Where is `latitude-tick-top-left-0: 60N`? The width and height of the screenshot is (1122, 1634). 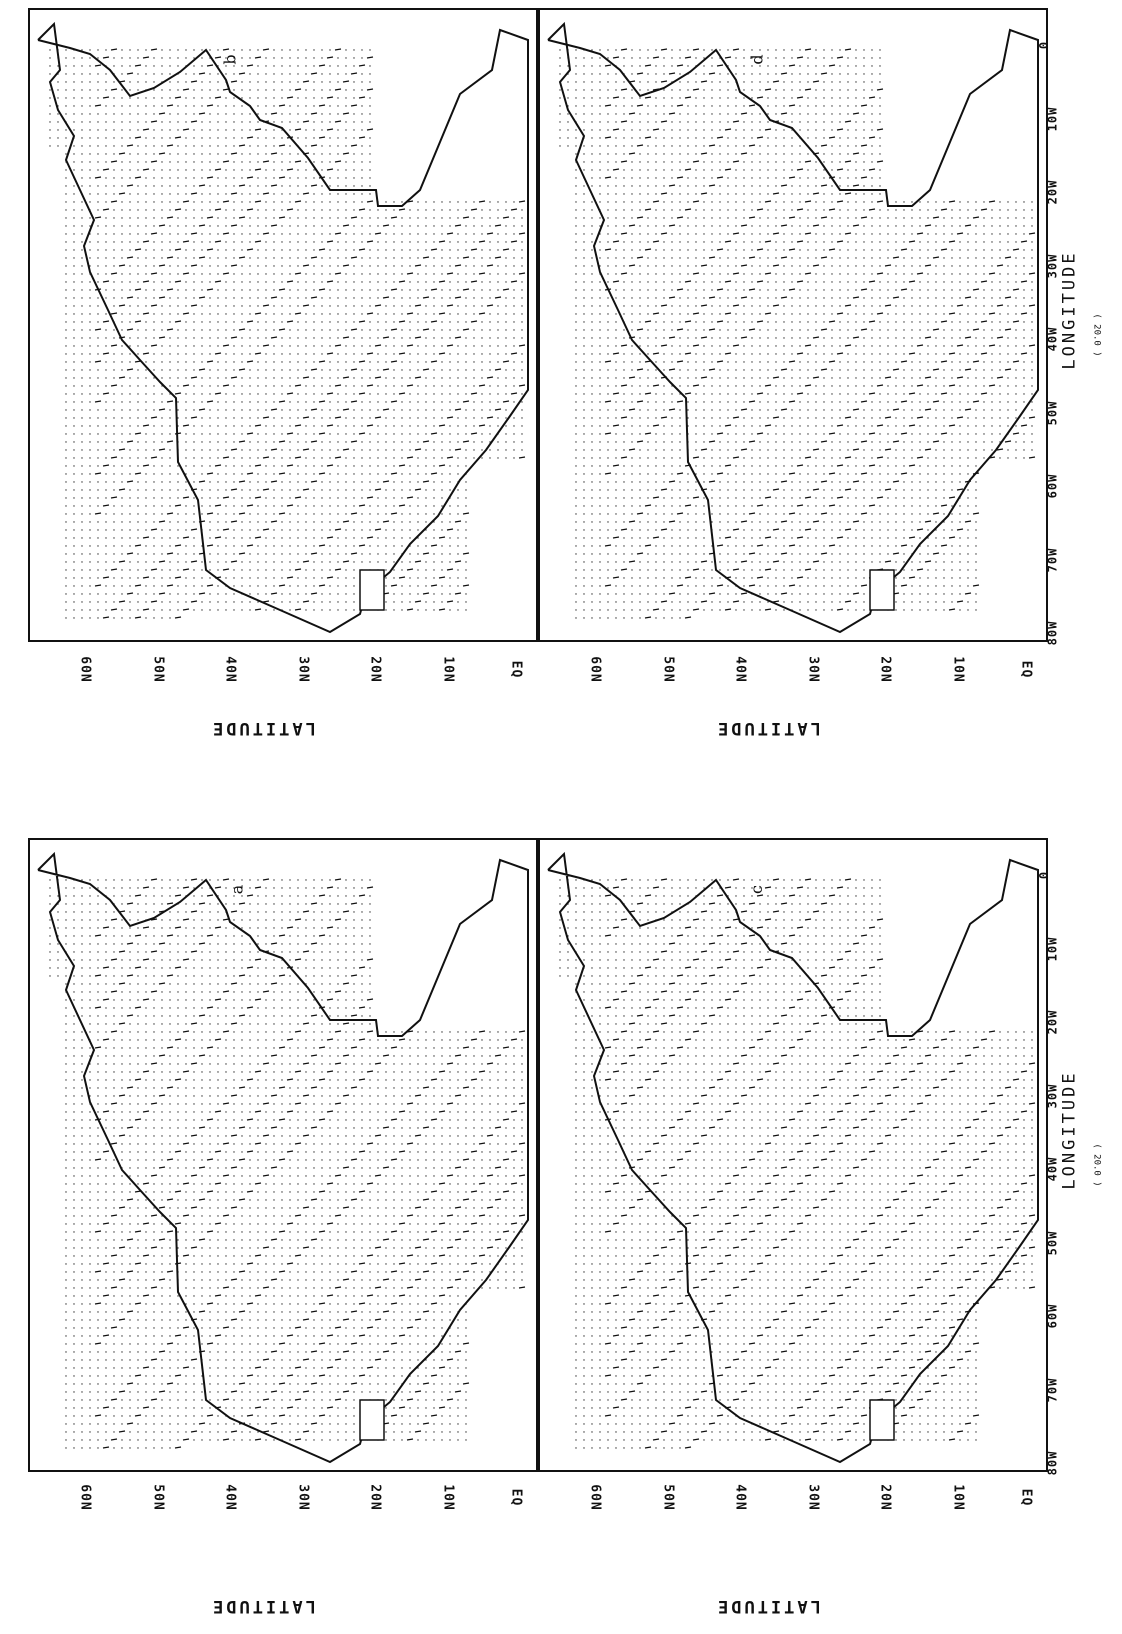
latitude-tick-top-left-0: 60N is located at coordinates (85, 669).